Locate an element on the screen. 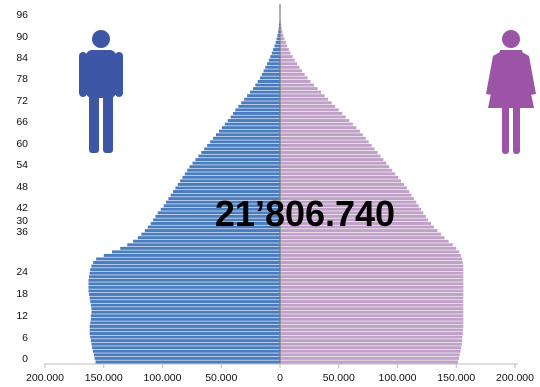  y-tick-label: 84 is located at coordinates (22, 58).